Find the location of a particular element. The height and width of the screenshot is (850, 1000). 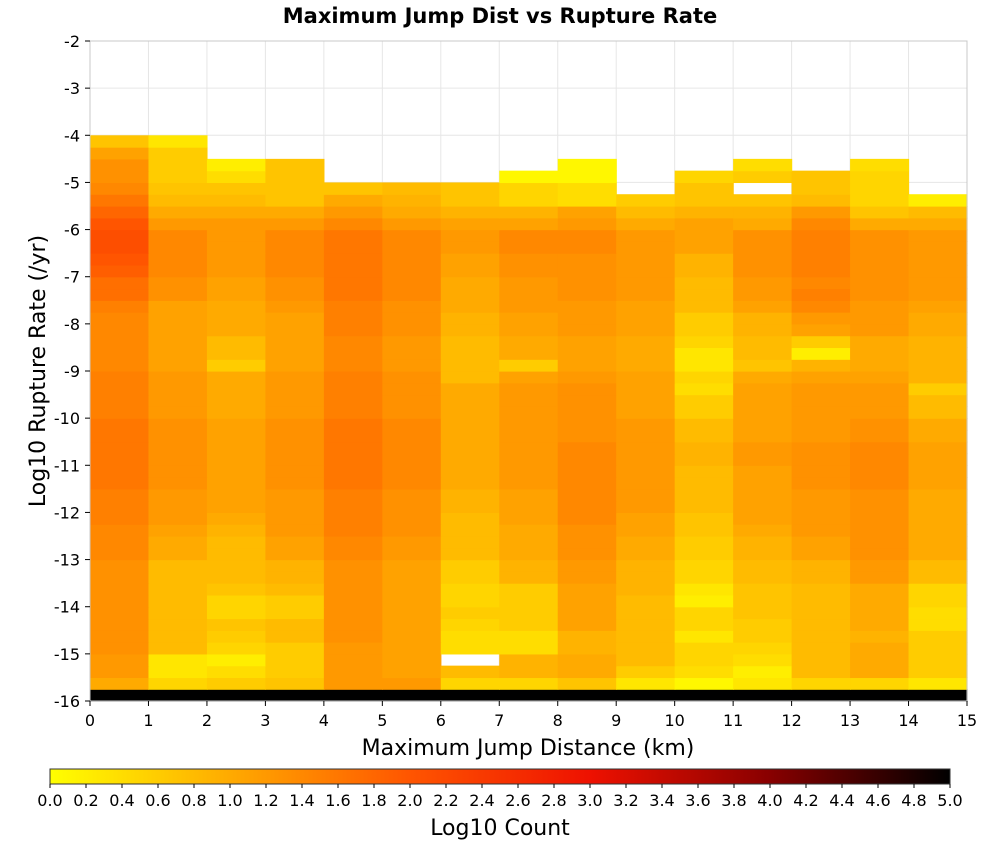

y-tick-label: -5 is located at coordinates (72, 182).